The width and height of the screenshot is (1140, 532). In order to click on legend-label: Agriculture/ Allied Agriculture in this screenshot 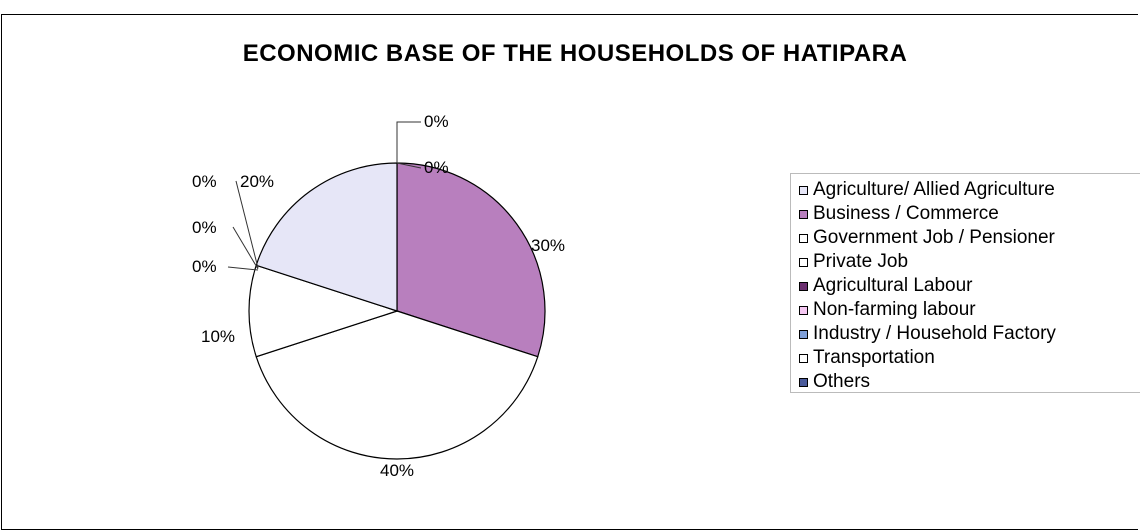, I will do `click(934, 189)`.